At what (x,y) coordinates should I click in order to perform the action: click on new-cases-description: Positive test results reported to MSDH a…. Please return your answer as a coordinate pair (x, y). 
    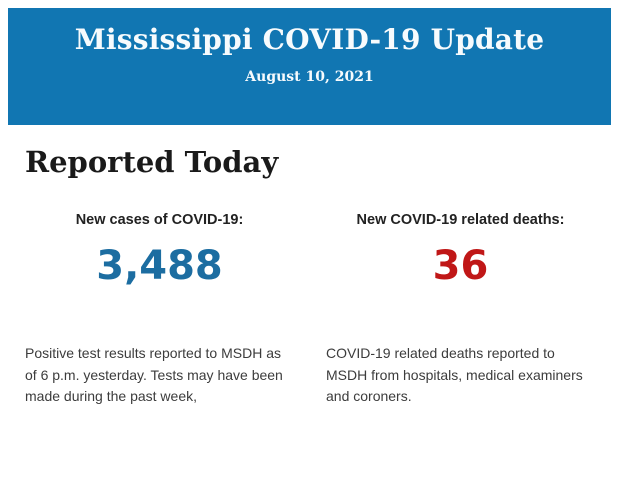
    Looking at the image, I should click on (154, 374).